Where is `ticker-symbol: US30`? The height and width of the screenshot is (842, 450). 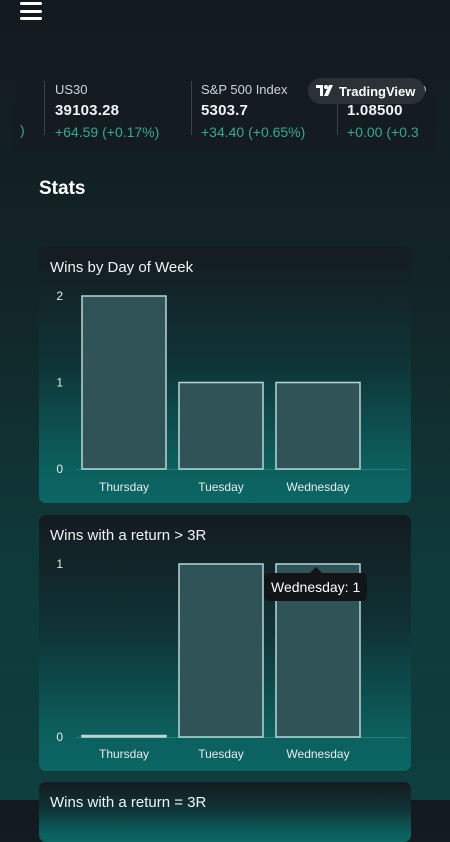
ticker-symbol: US30 is located at coordinates (71, 89).